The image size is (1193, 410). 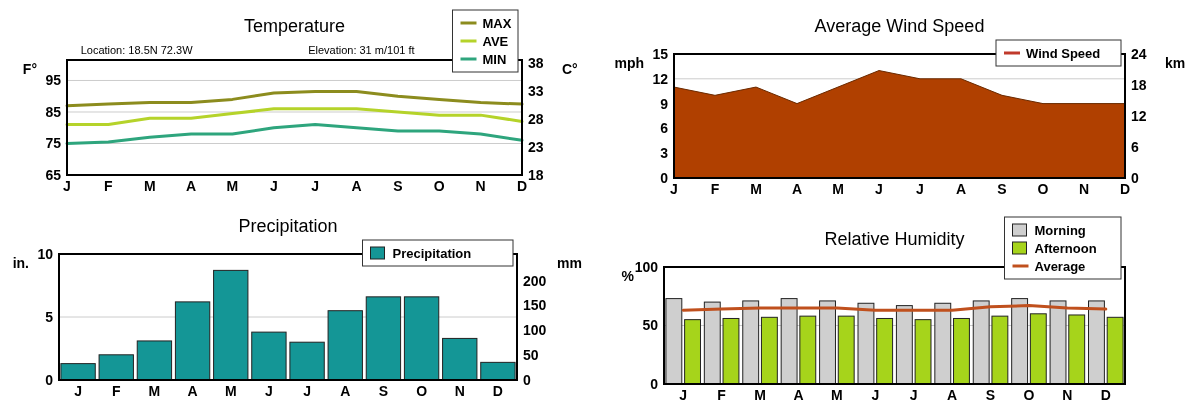 What do you see at coordinates (536, 91) in the screenshot?
I see `y2-tick-label: 33` at bounding box center [536, 91].